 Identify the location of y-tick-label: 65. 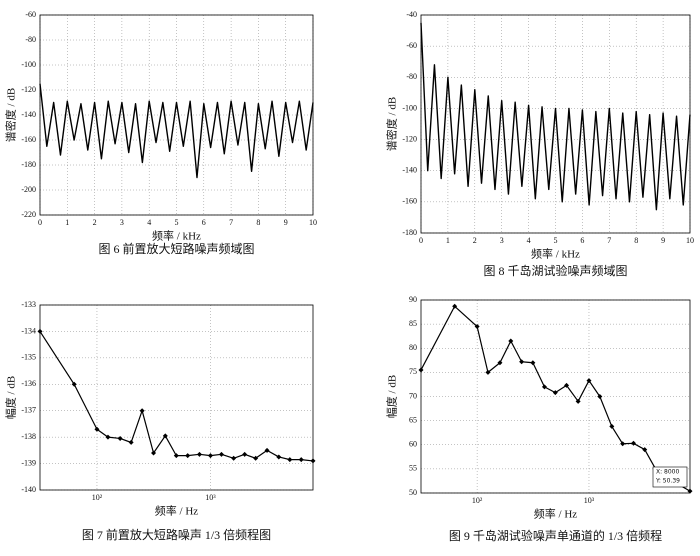
(413, 419).